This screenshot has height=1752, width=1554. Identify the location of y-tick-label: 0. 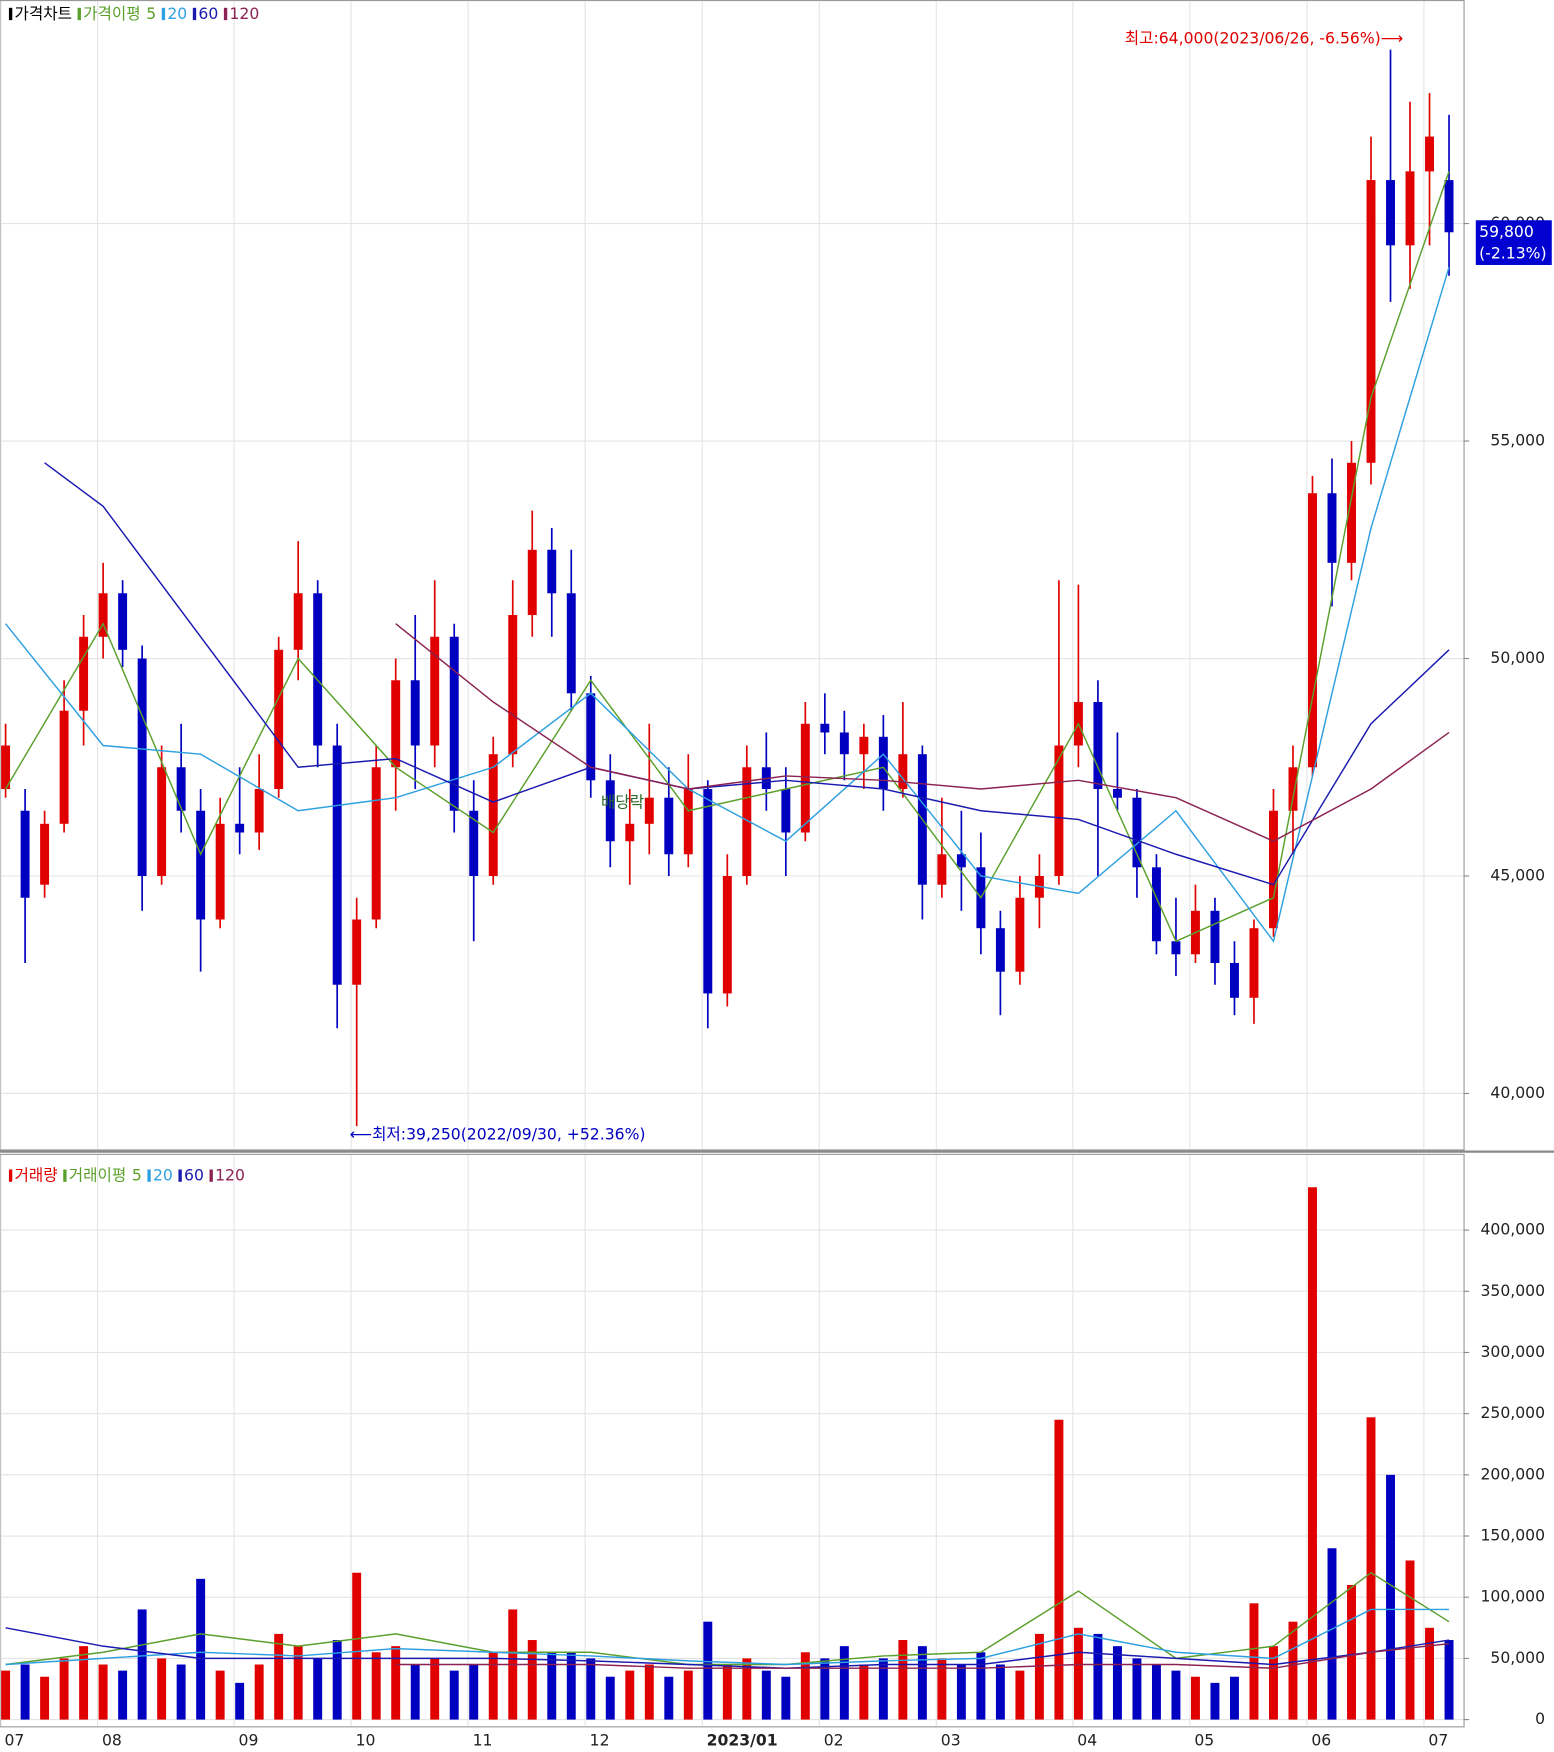
(1540, 1718).